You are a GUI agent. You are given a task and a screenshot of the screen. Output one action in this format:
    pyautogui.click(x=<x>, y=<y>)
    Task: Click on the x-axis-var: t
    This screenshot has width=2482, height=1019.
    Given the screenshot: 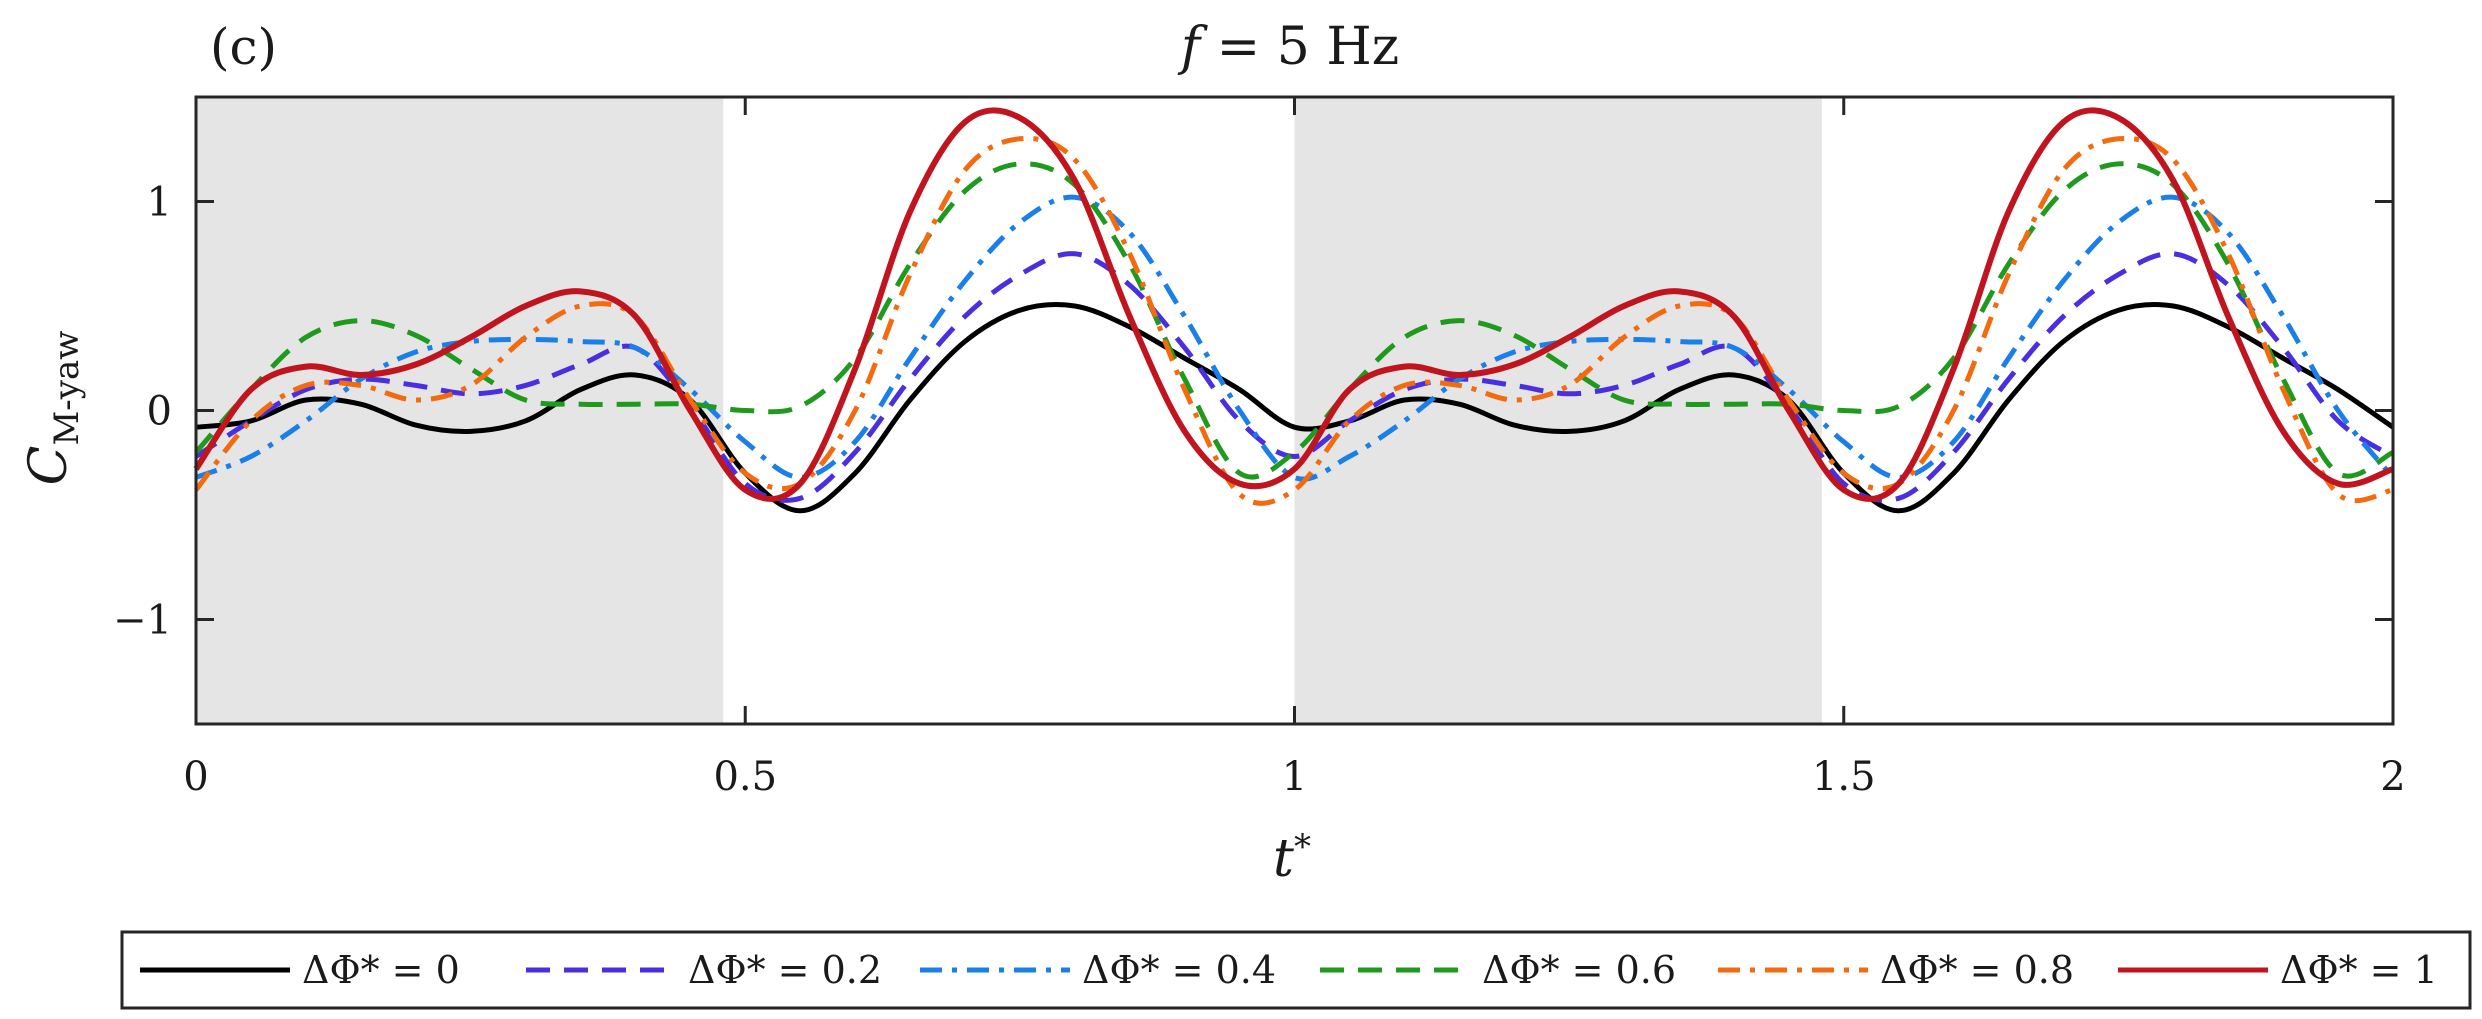 What is the action you would take?
    pyautogui.click(x=1283, y=859)
    